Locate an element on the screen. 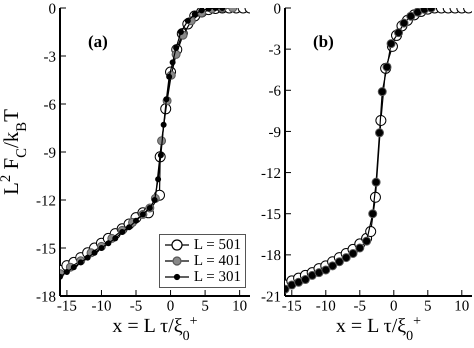  text: (a) is located at coordinates (98, 42).